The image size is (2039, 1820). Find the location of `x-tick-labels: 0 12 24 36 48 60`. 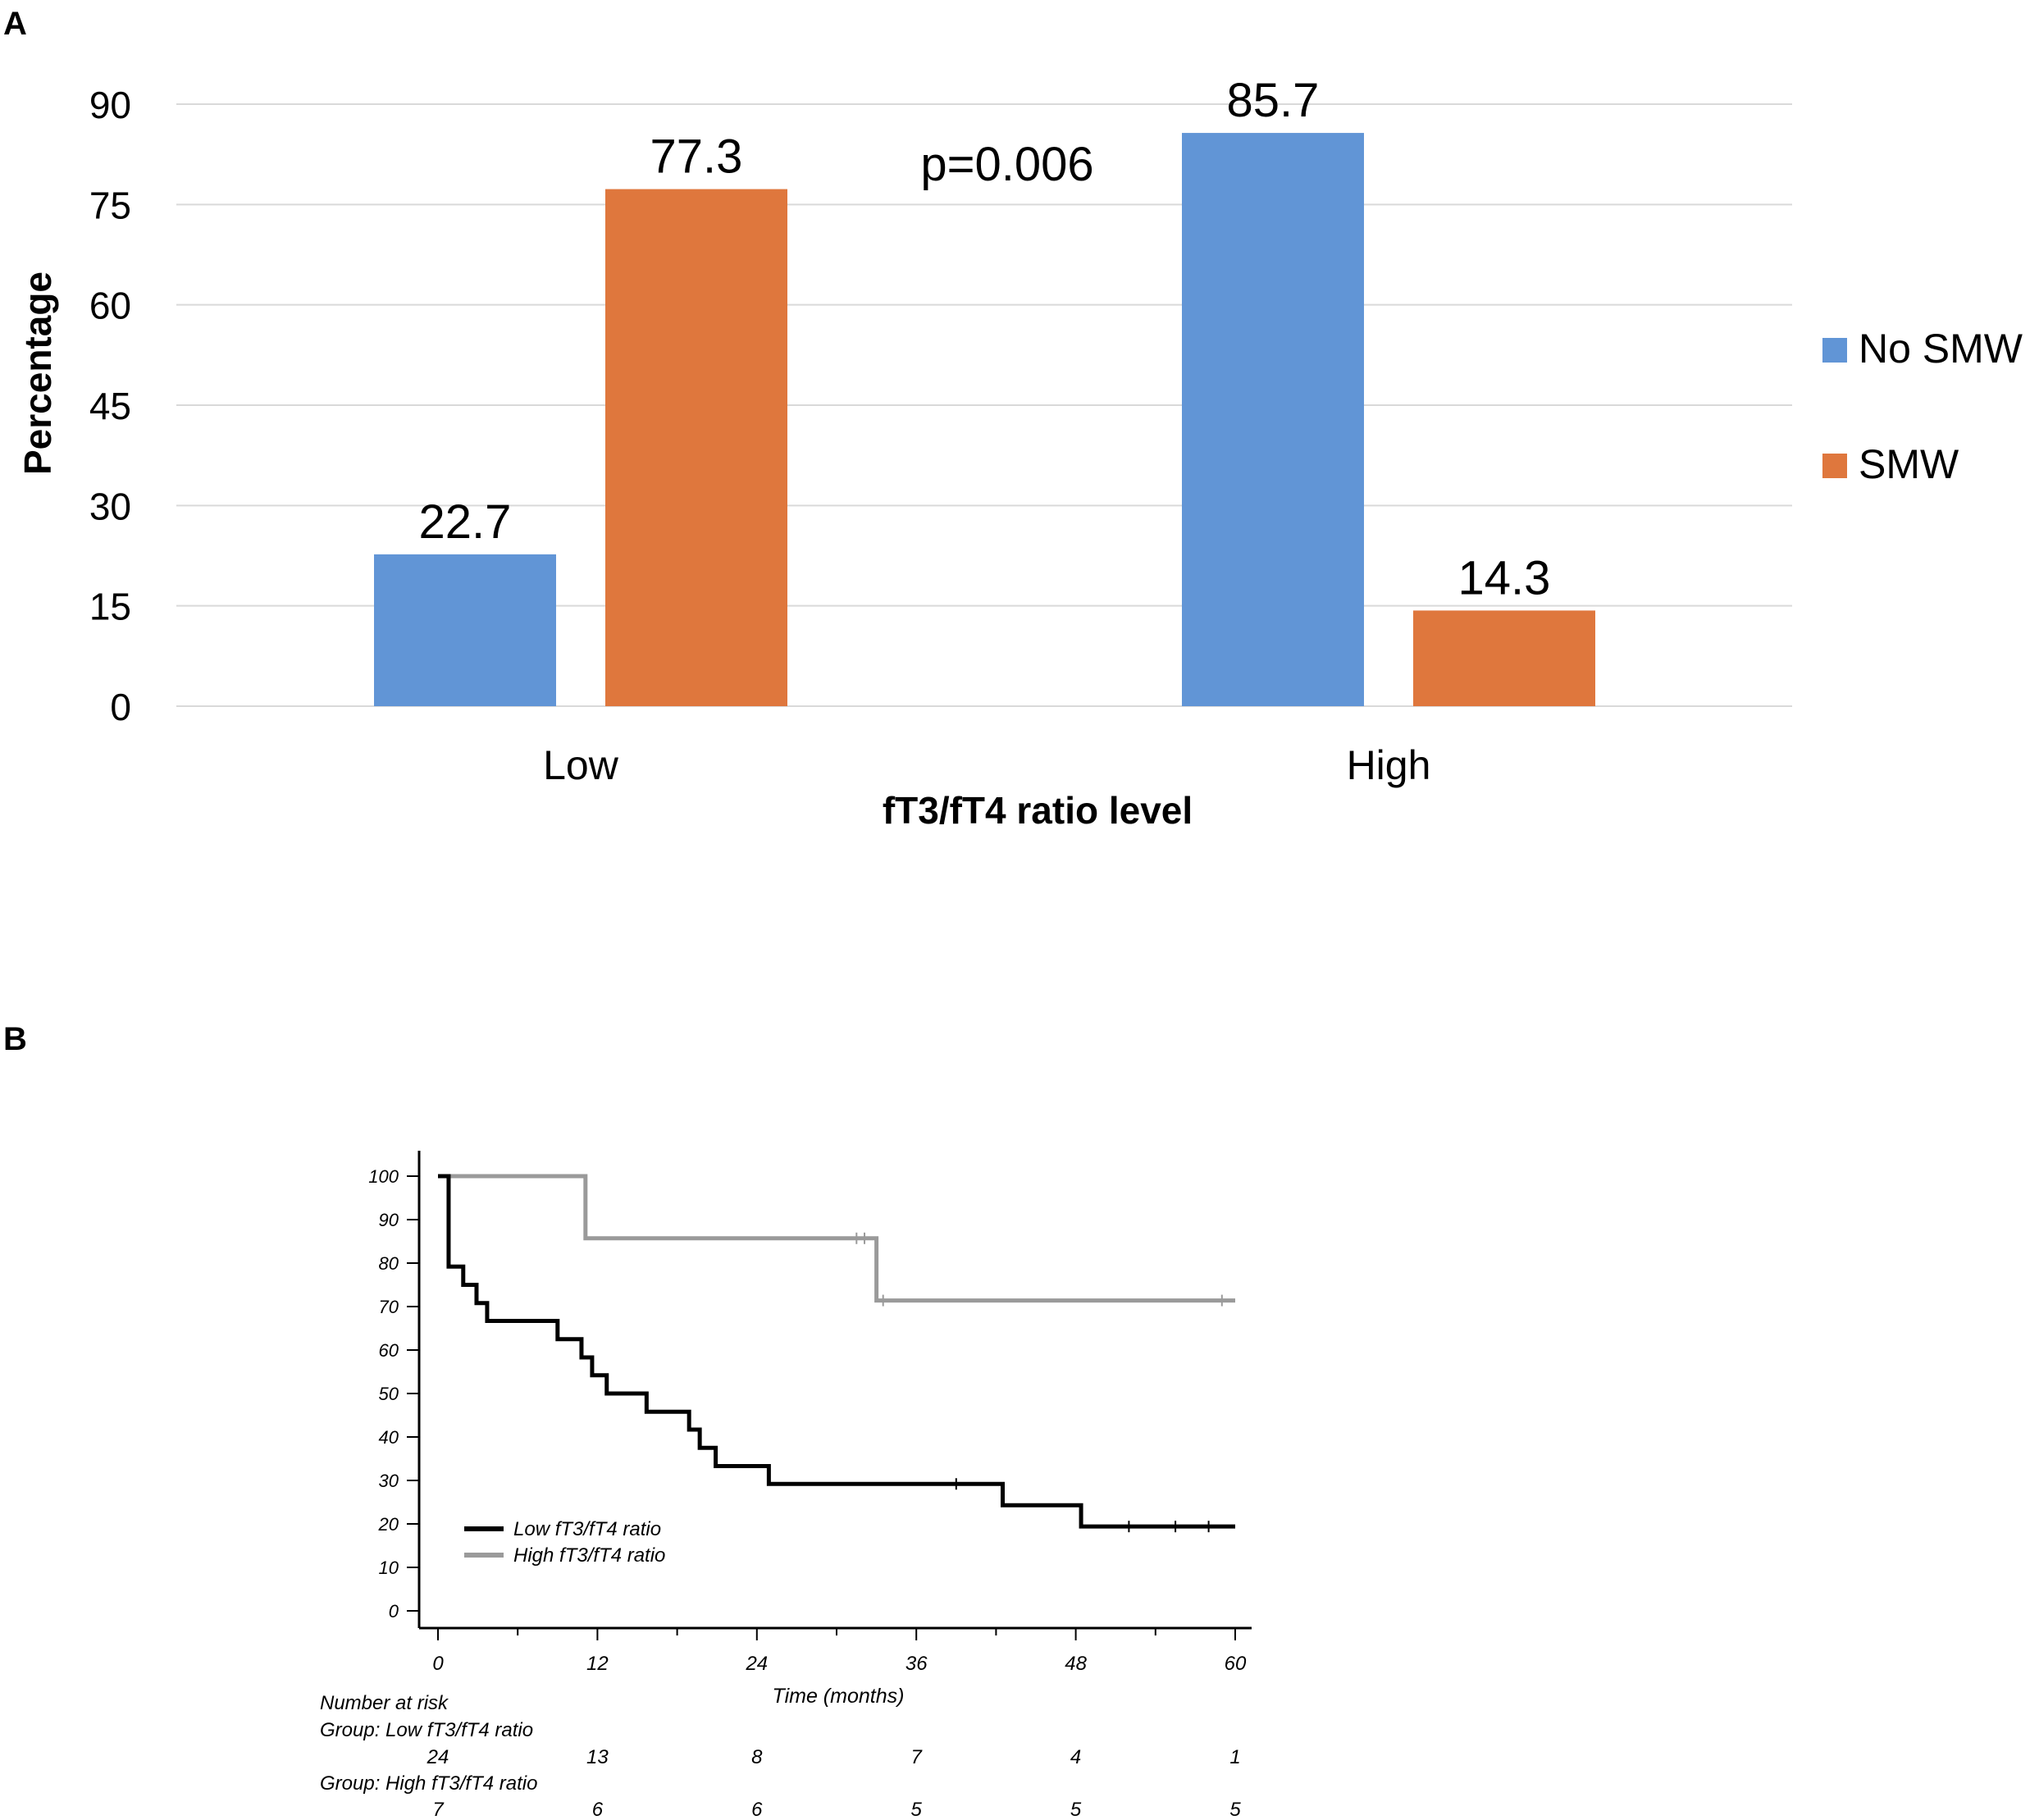

x-tick-labels: 0 12 24 36 48 60 is located at coordinates (840, 1664).